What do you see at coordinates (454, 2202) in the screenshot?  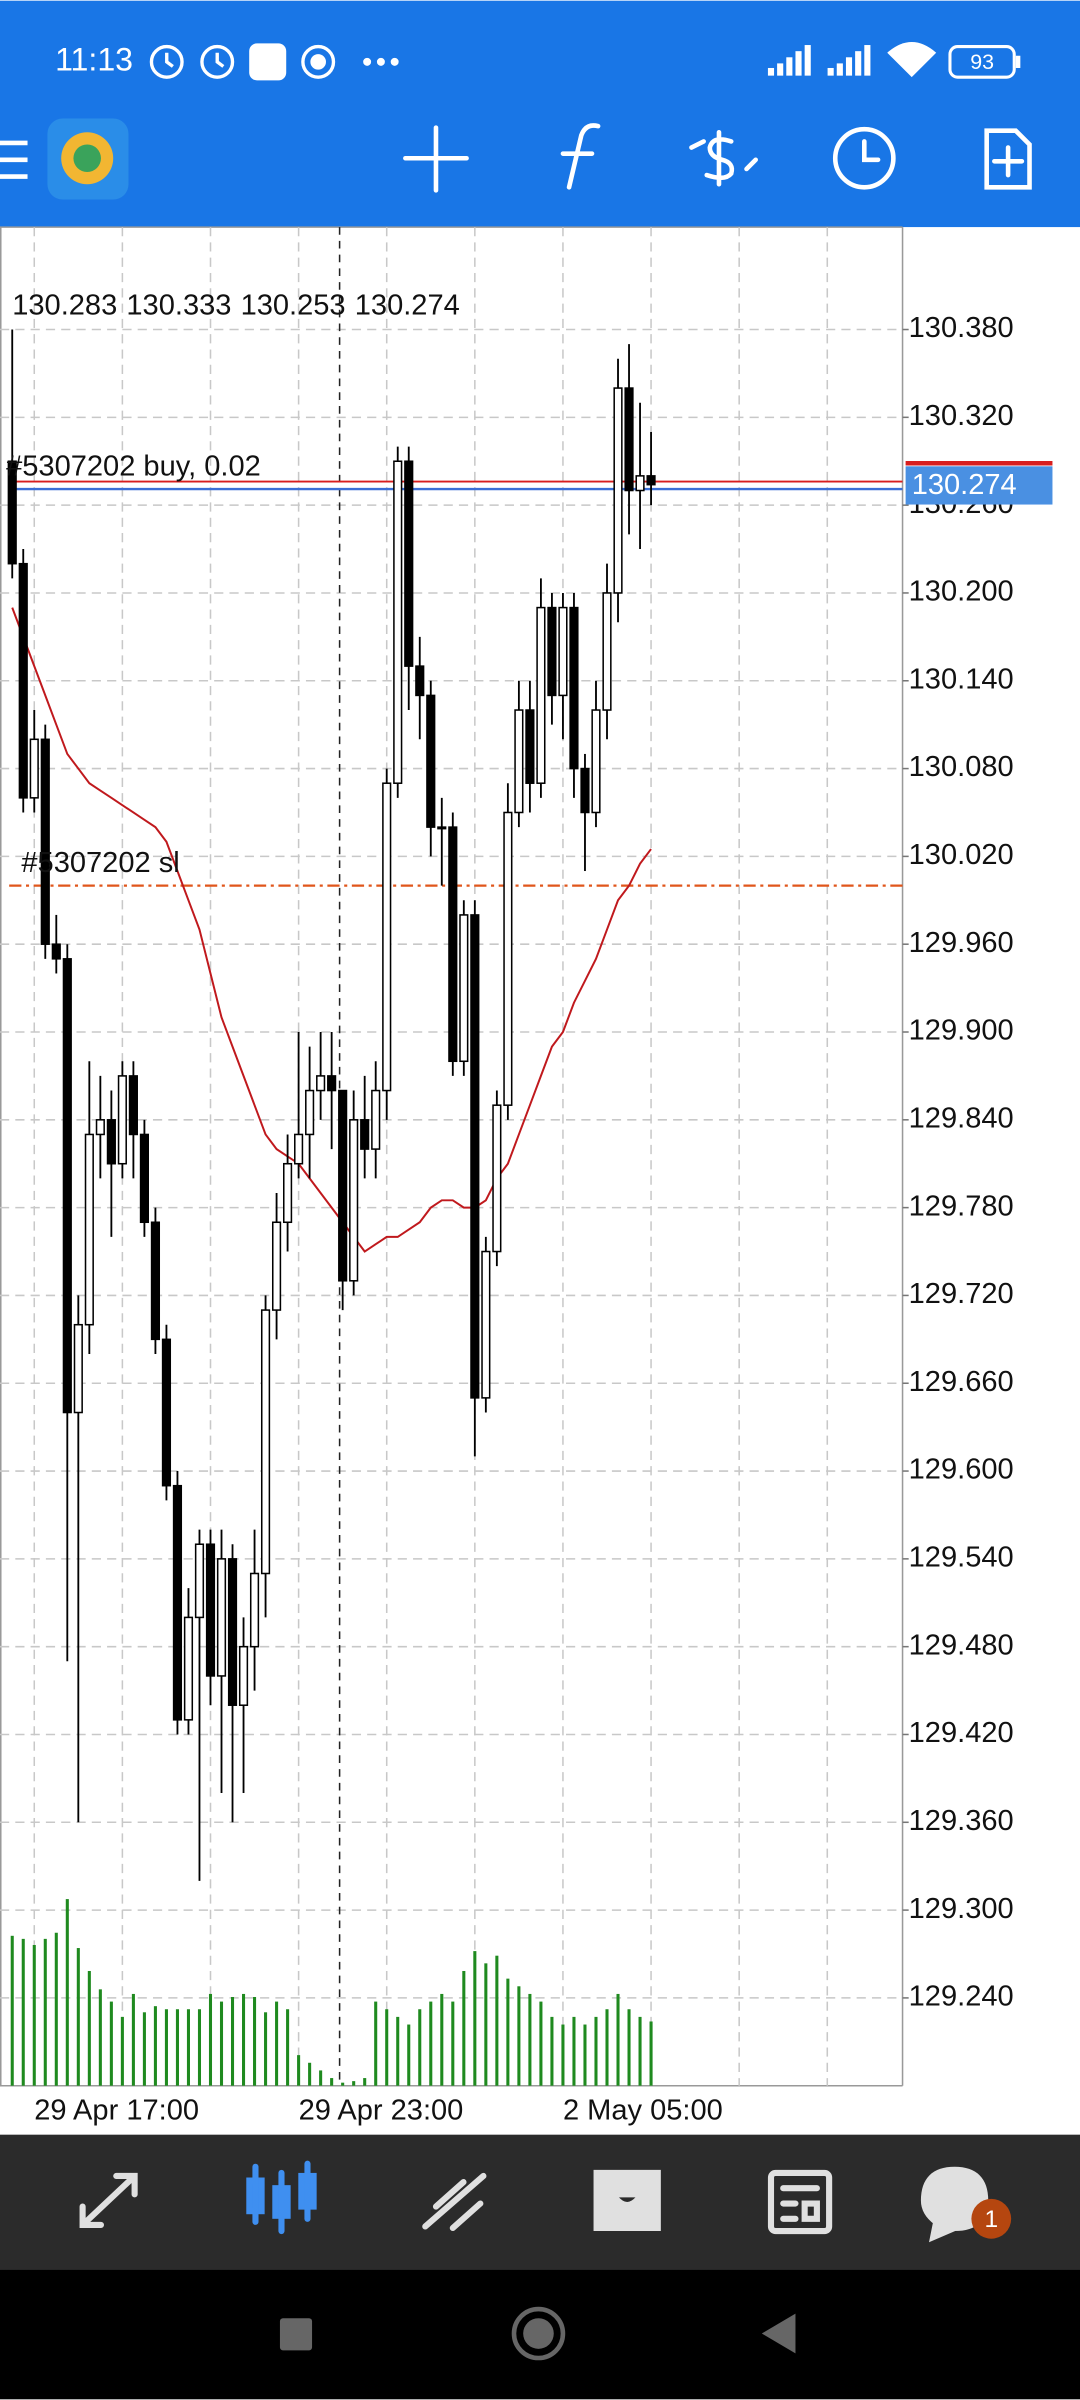 I see `nav-trade` at bounding box center [454, 2202].